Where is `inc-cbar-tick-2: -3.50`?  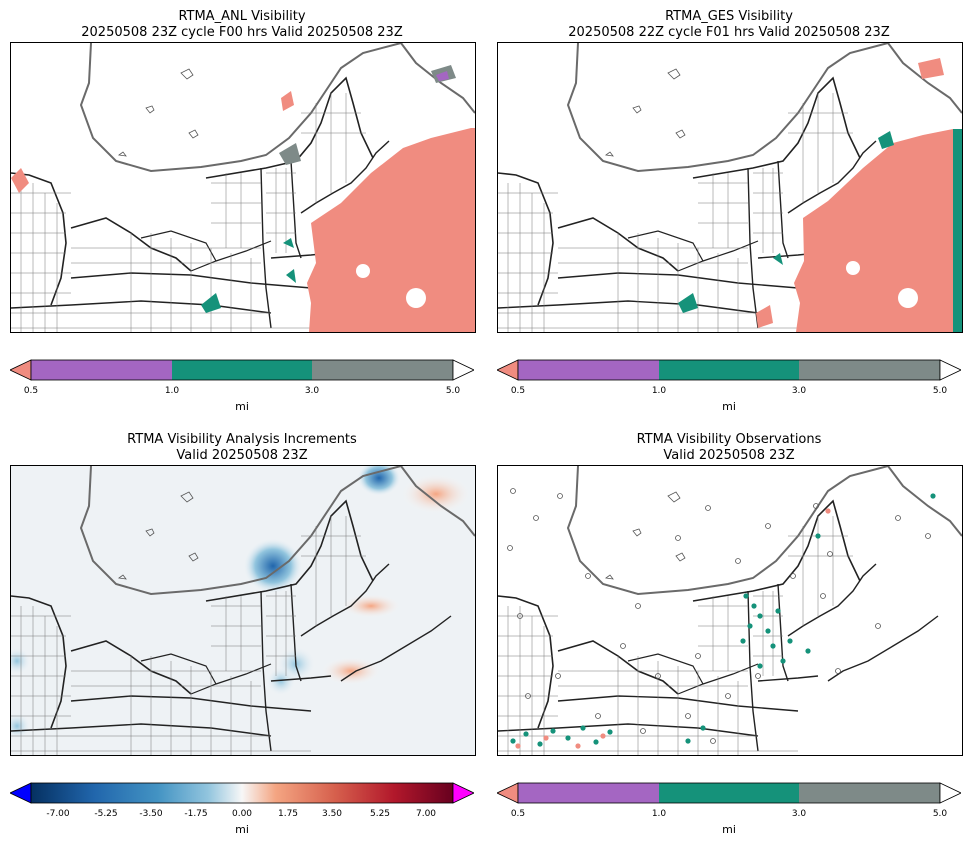 inc-cbar-tick-2: -3.50 is located at coordinates (151, 814).